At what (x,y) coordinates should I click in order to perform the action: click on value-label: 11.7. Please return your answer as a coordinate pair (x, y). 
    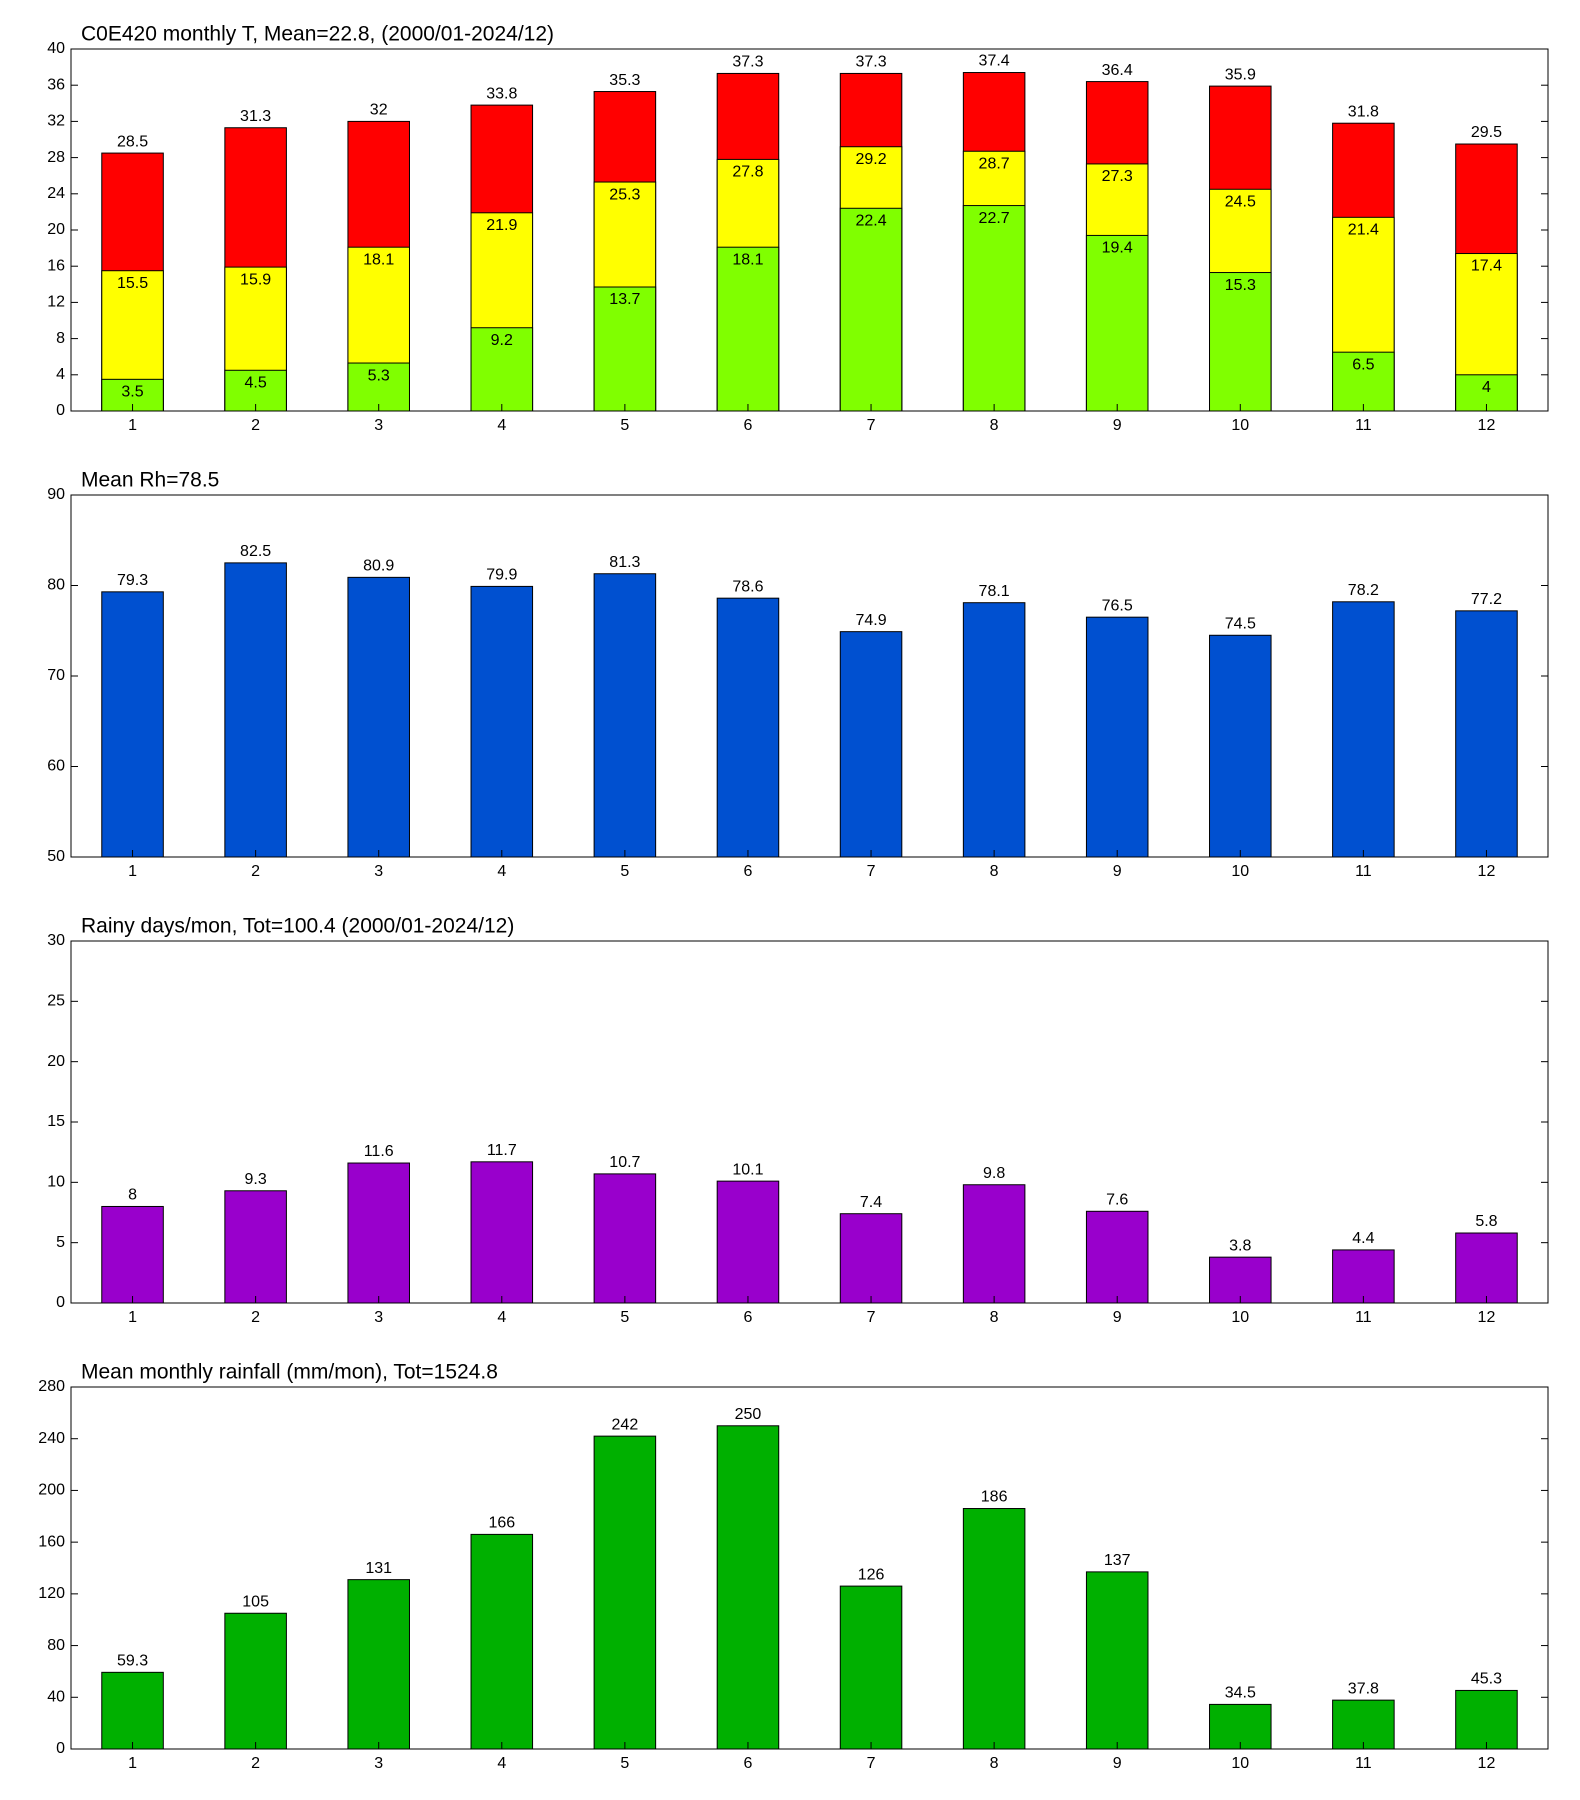
    Looking at the image, I should click on (502, 1150).